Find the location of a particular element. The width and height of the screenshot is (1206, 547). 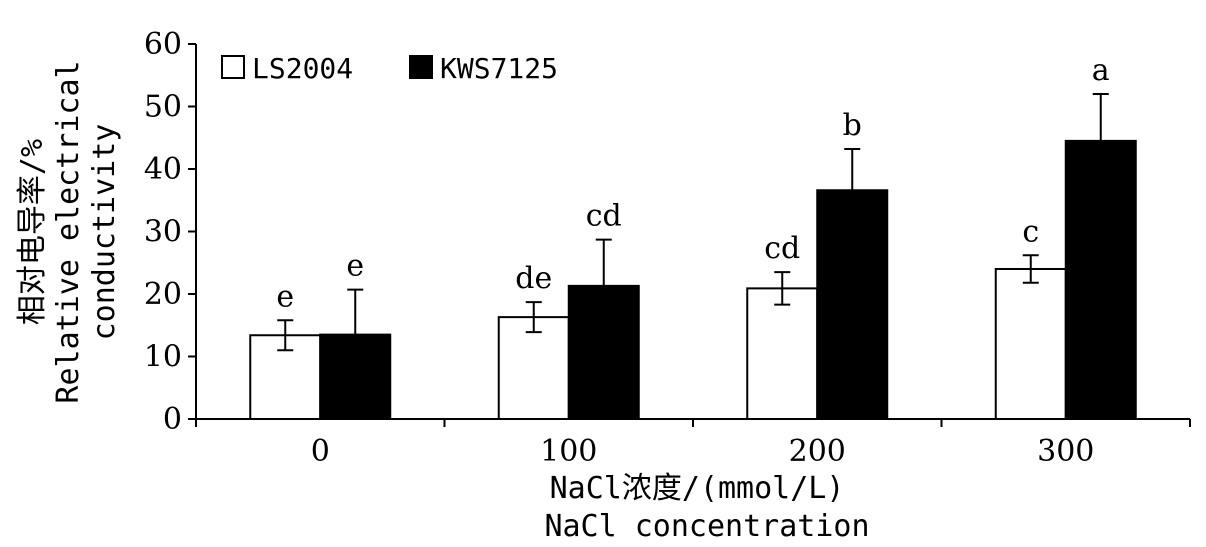

legend-swatch-ls2004 is located at coordinates (233, 67).